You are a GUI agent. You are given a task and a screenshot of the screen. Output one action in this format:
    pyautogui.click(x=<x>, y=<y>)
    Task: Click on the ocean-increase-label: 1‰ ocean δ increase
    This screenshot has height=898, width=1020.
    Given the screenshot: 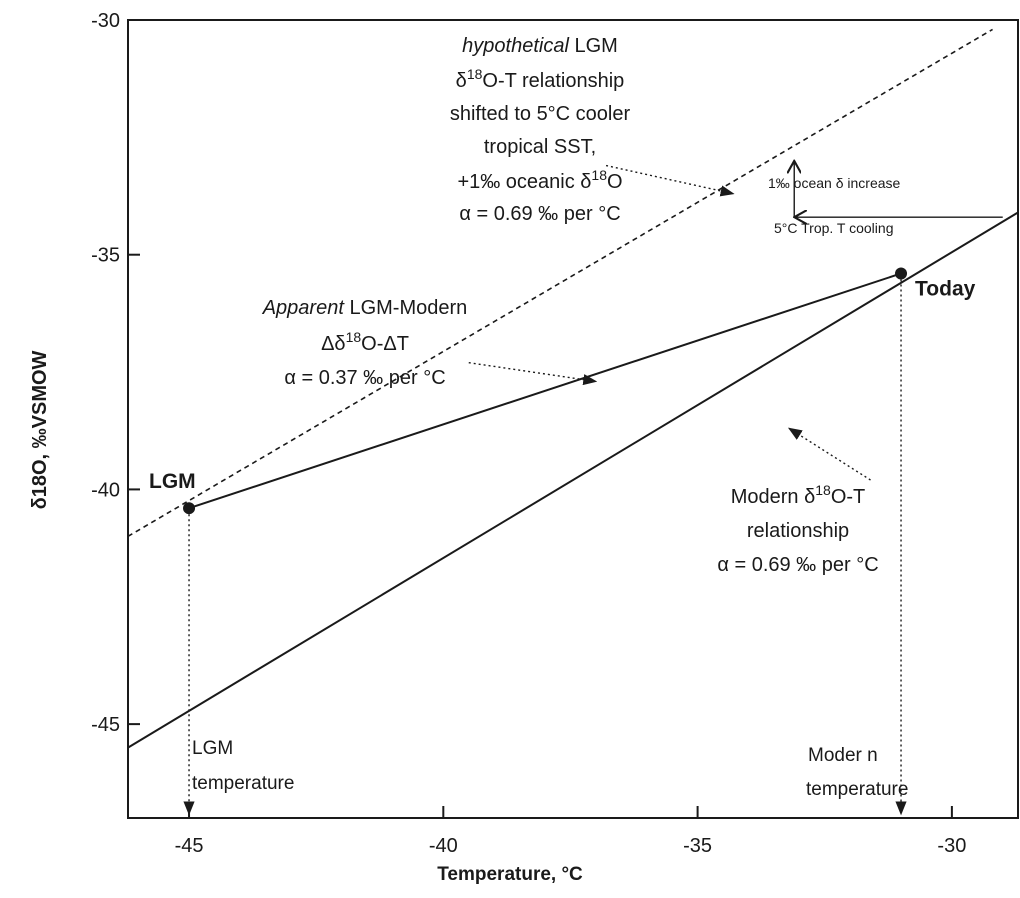 What is the action you would take?
    pyautogui.click(x=834, y=183)
    